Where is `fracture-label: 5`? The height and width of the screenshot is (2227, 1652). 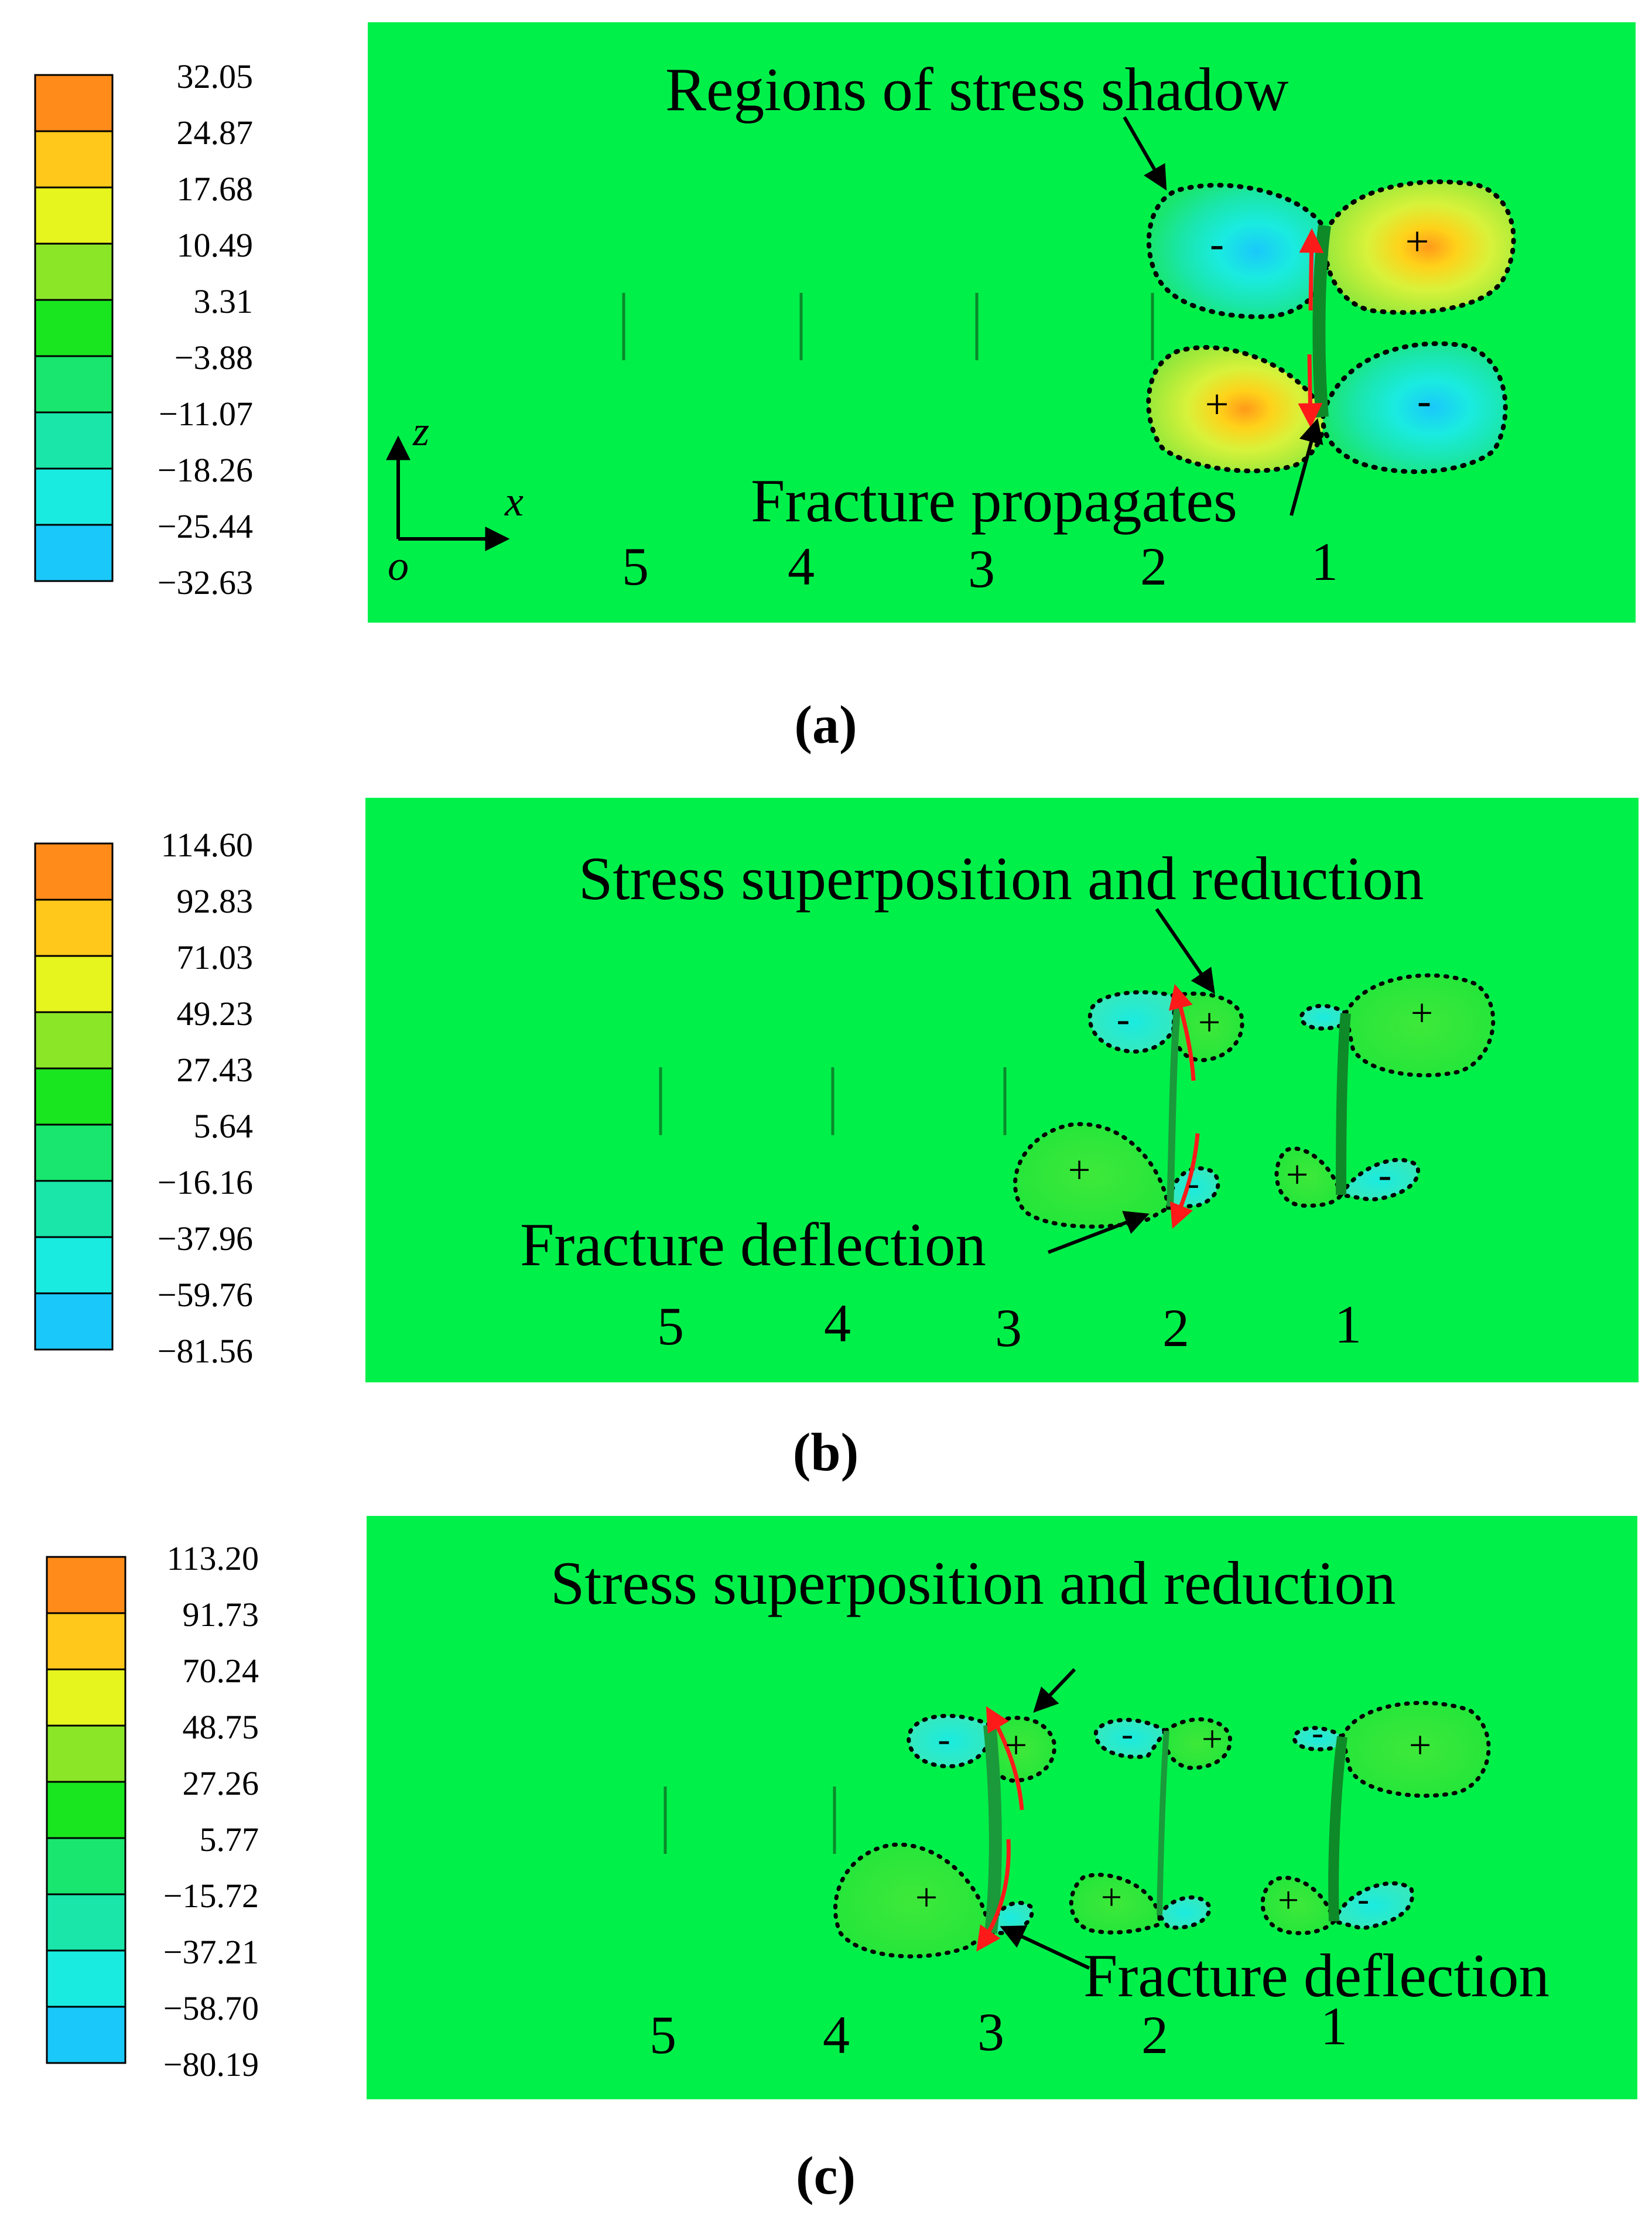 fracture-label: 5 is located at coordinates (635, 566).